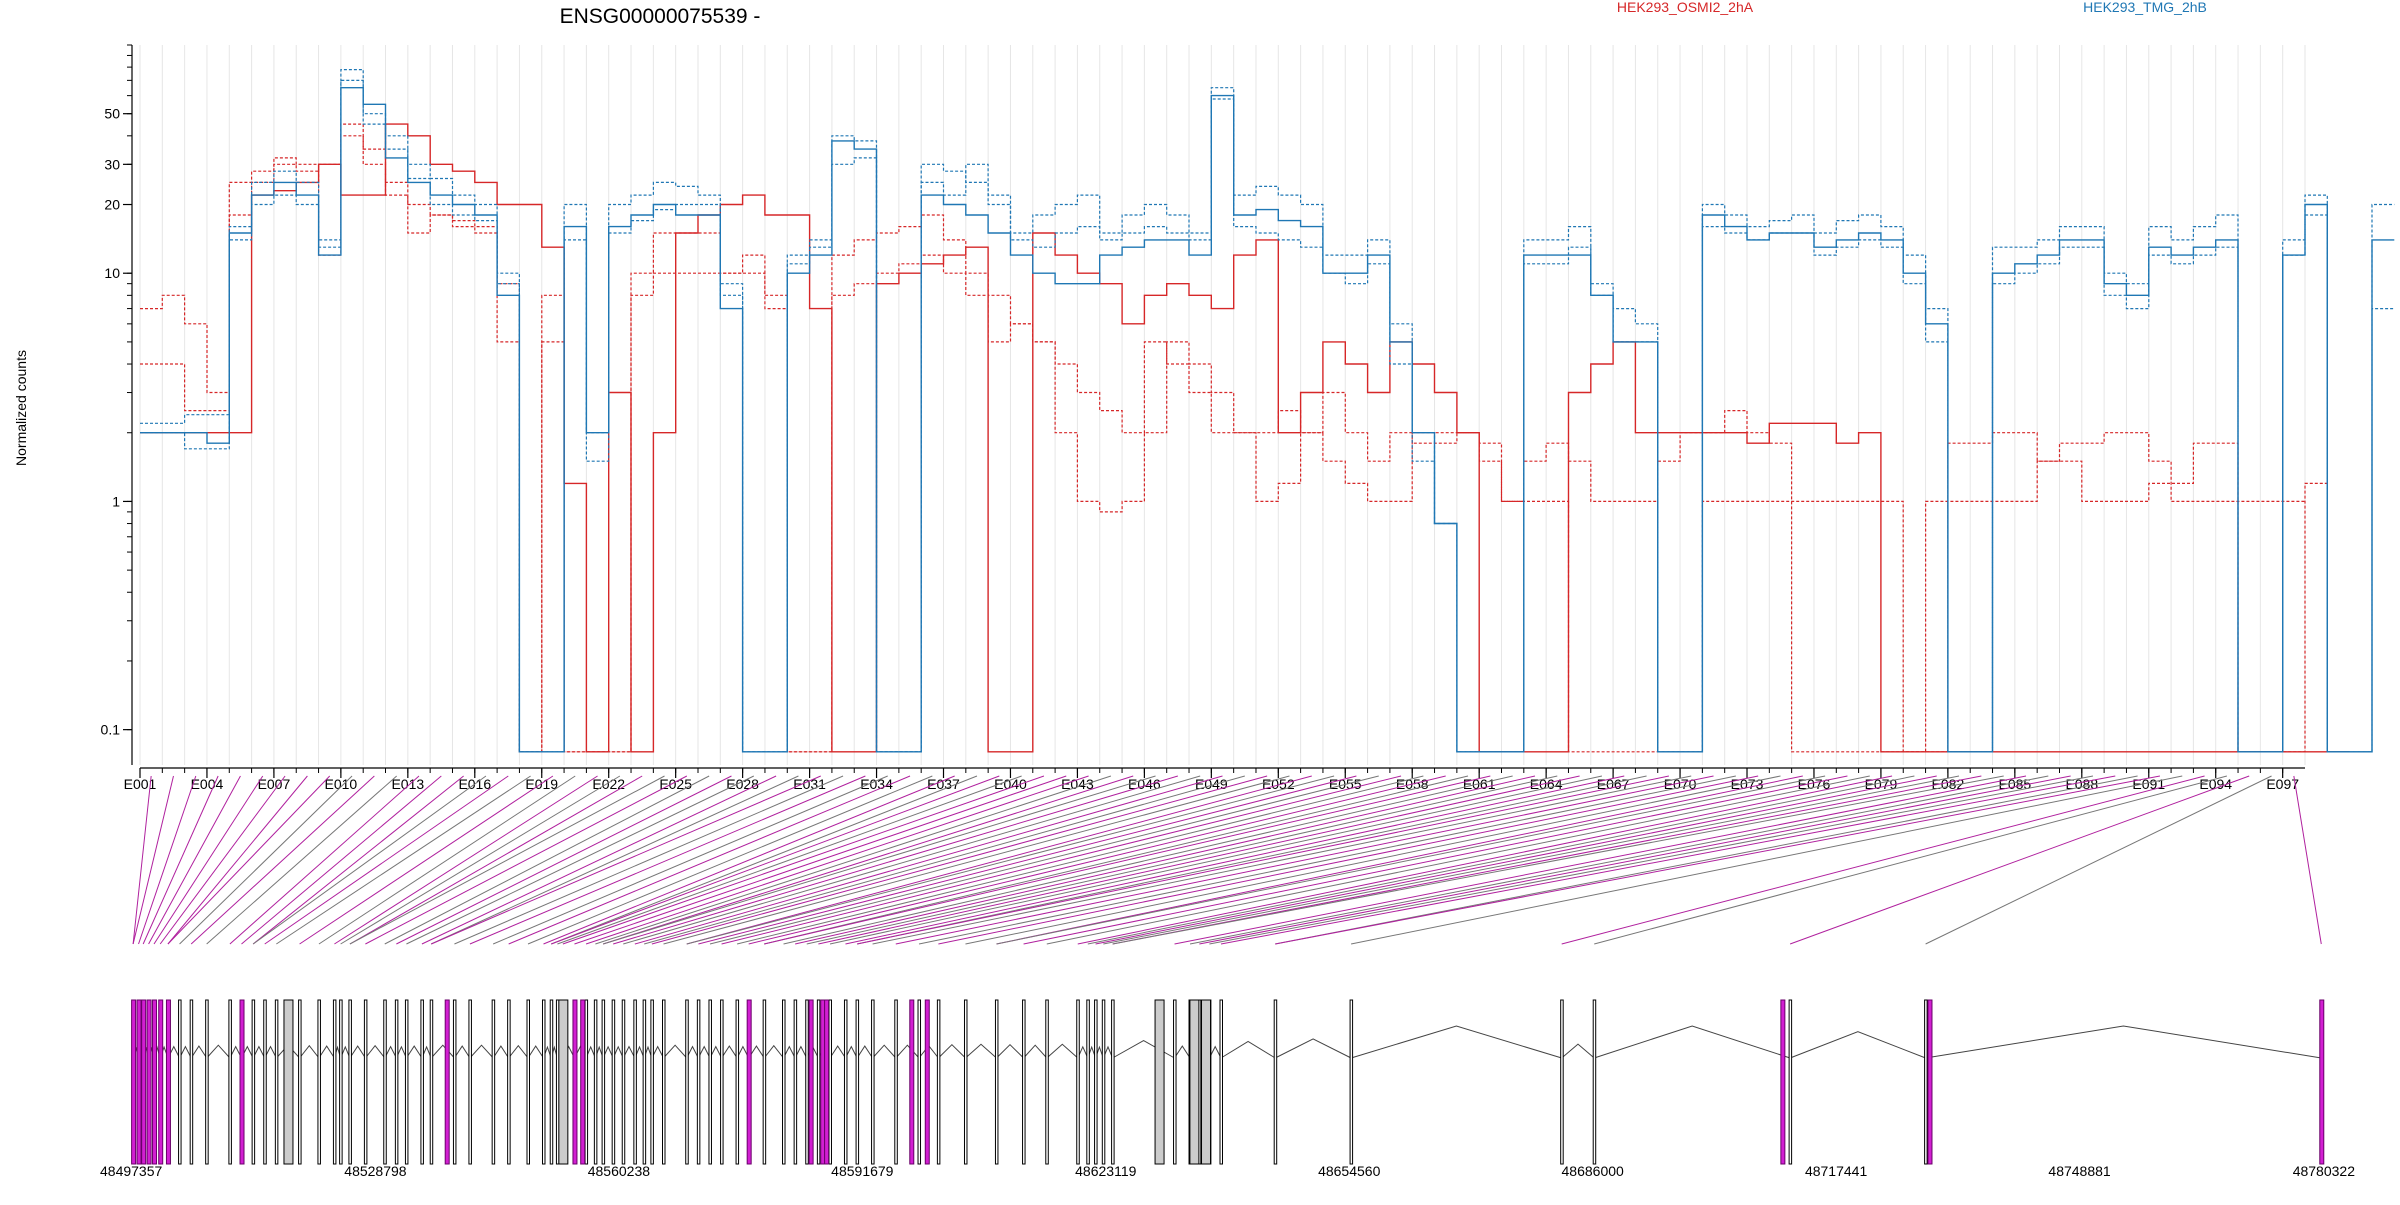 The width and height of the screenshot is (2400, 1205). What do you see at coordinates (809, 784) in the screenshot?
I see `x-tick-label: E031` at bounding box center [809, 784].